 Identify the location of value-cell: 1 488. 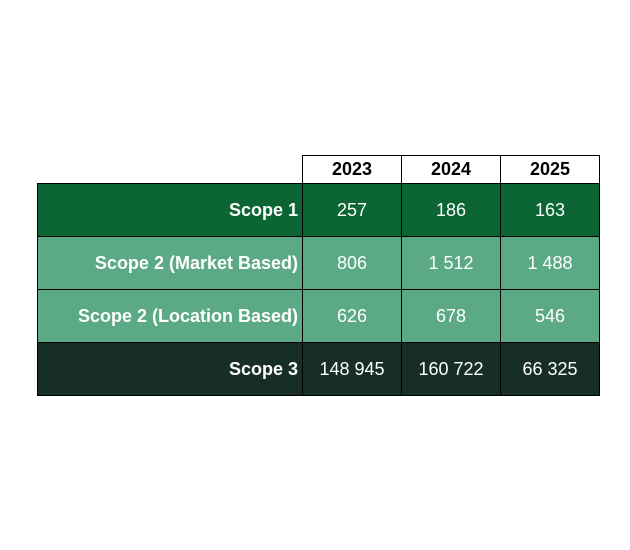
(550, 263).